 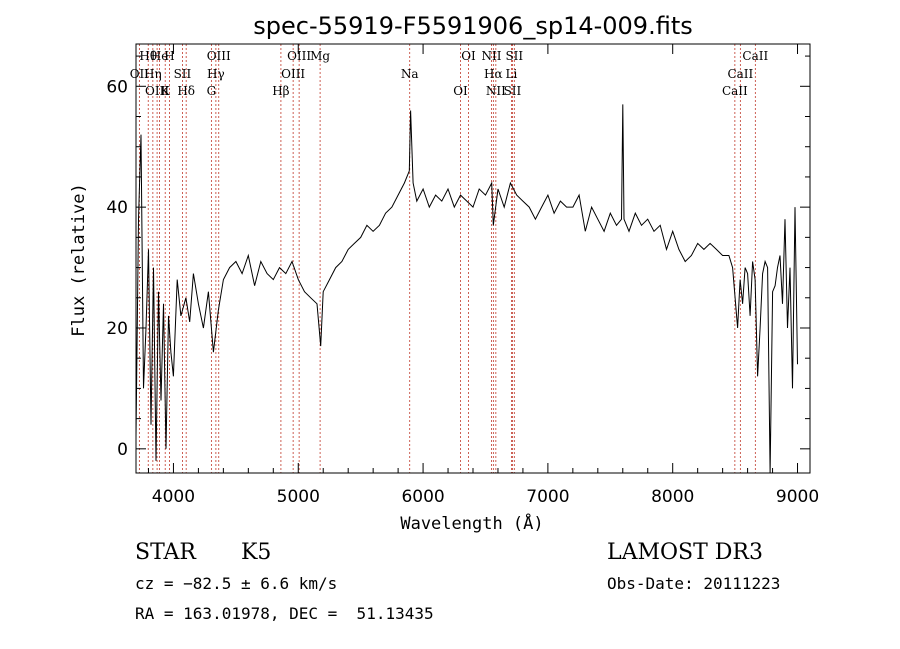 I want to click on reference-line-label: Hδ, so click(x=186, y=91).